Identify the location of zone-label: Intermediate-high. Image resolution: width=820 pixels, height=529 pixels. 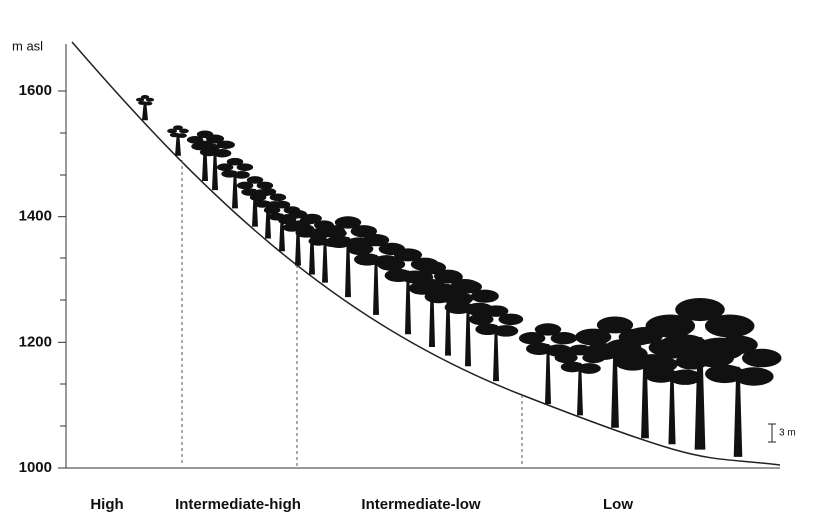
(238, 504).